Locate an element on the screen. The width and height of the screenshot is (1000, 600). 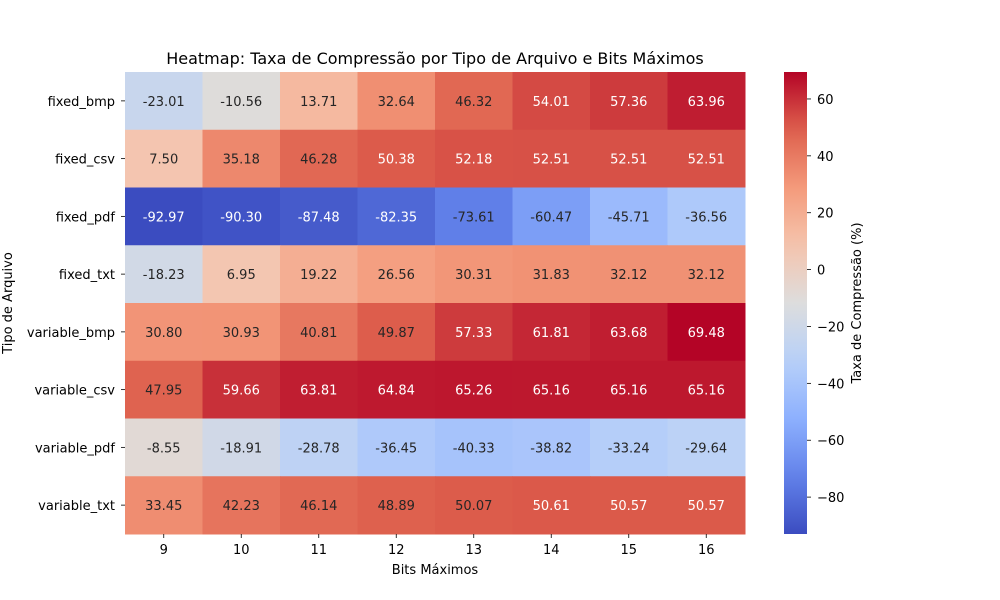
cell-value-label: 32.12 is located at coordinates (628, 275).